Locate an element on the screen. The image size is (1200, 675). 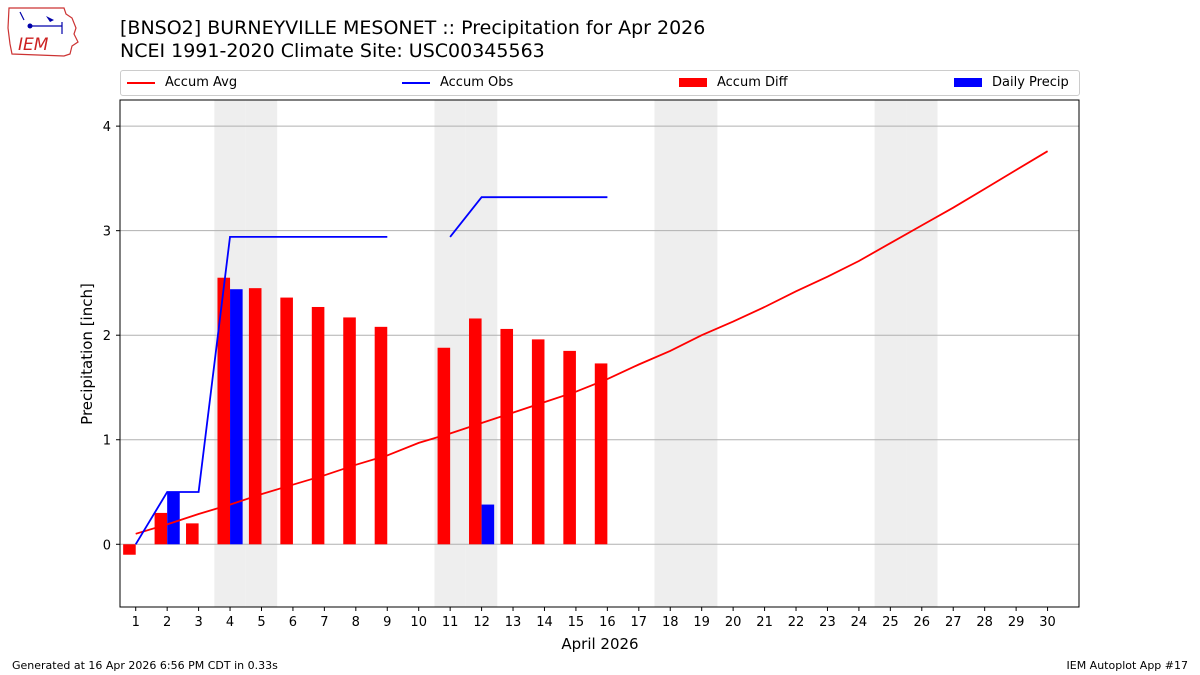
x-tick-label-14: 14 is located at coordinates (544, 622).